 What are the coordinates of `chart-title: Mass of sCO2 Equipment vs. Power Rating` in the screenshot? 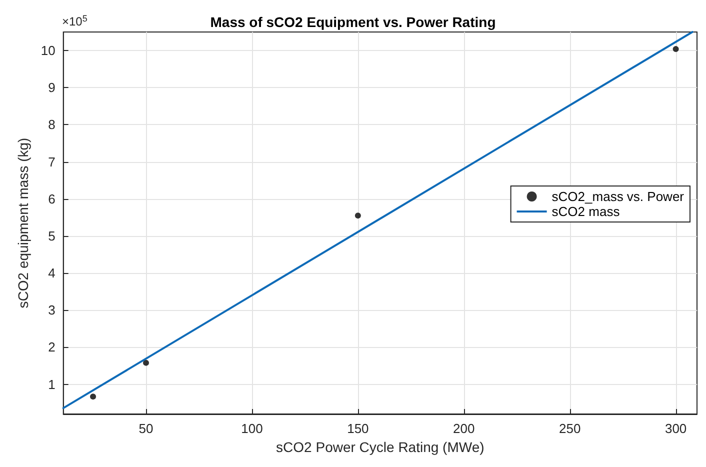 It's located at (353, 22).